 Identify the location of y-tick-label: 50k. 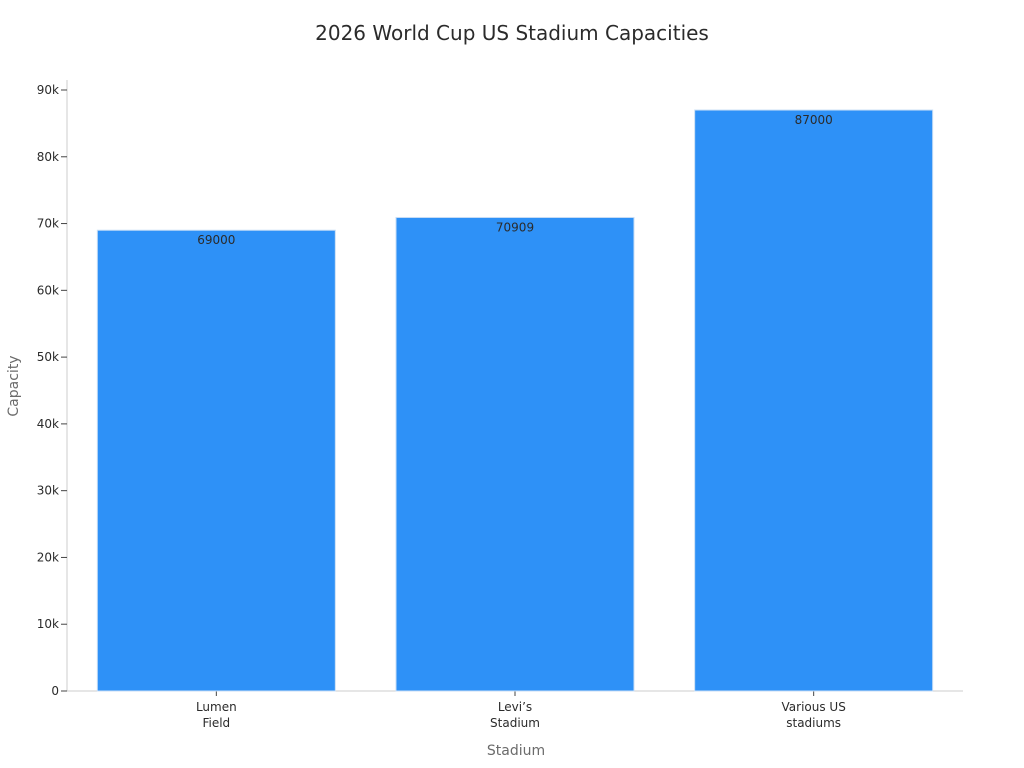
(48, 357).